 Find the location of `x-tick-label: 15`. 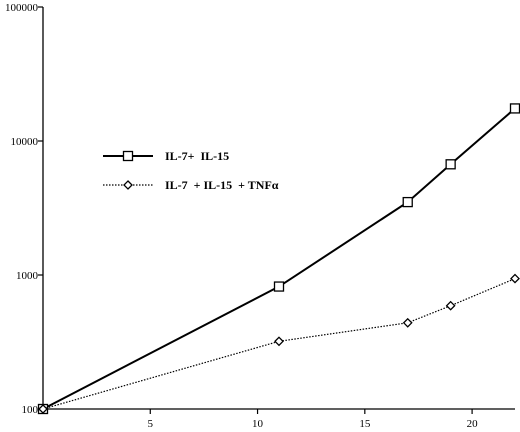

x-tick-label: 15 is located at coordinates (365, 424).